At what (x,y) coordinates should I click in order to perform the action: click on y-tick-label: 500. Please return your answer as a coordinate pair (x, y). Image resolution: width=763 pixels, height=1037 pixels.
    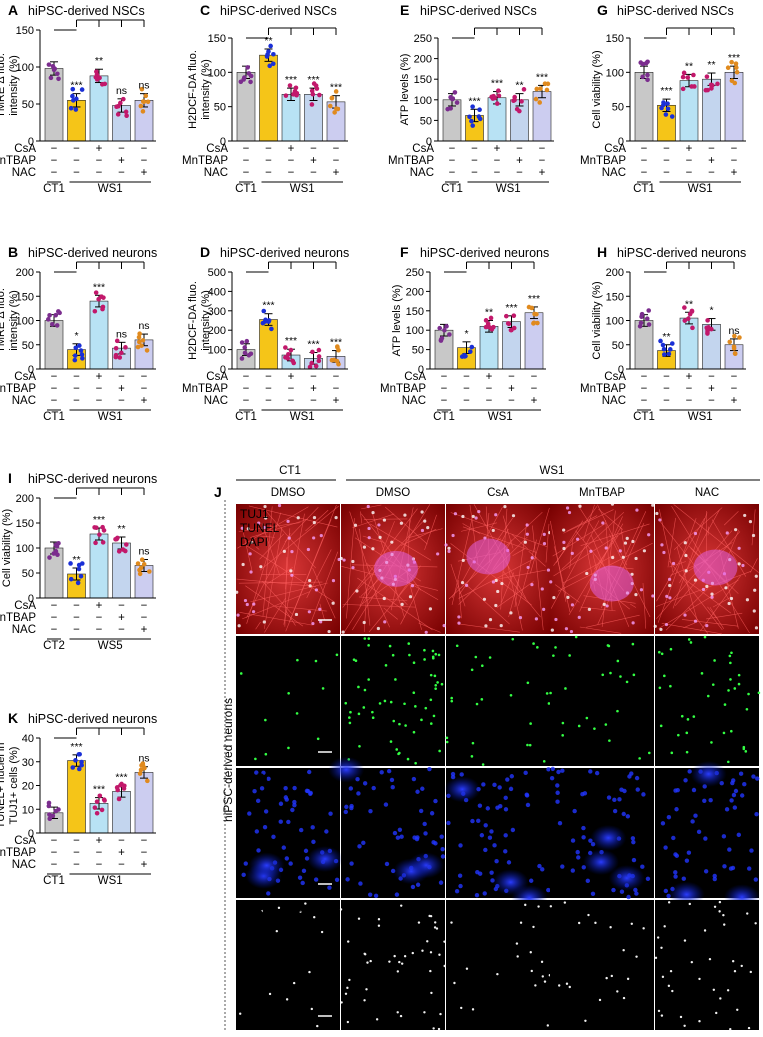
    Looking at the image, I should click on (217, 273).